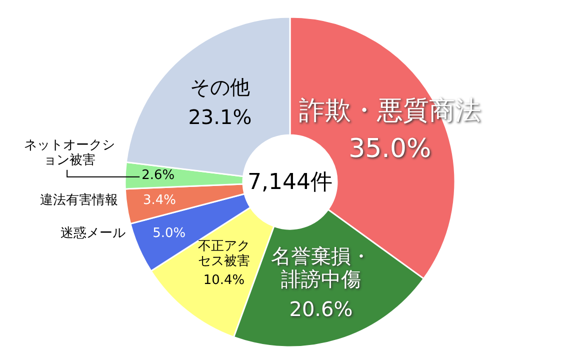 The height and width of the screenshot is (363, 575). What do you see at coordinates (321, 308) in the screenshot?
I see `data-label: 20.6%` at bounding box center [321, 308].